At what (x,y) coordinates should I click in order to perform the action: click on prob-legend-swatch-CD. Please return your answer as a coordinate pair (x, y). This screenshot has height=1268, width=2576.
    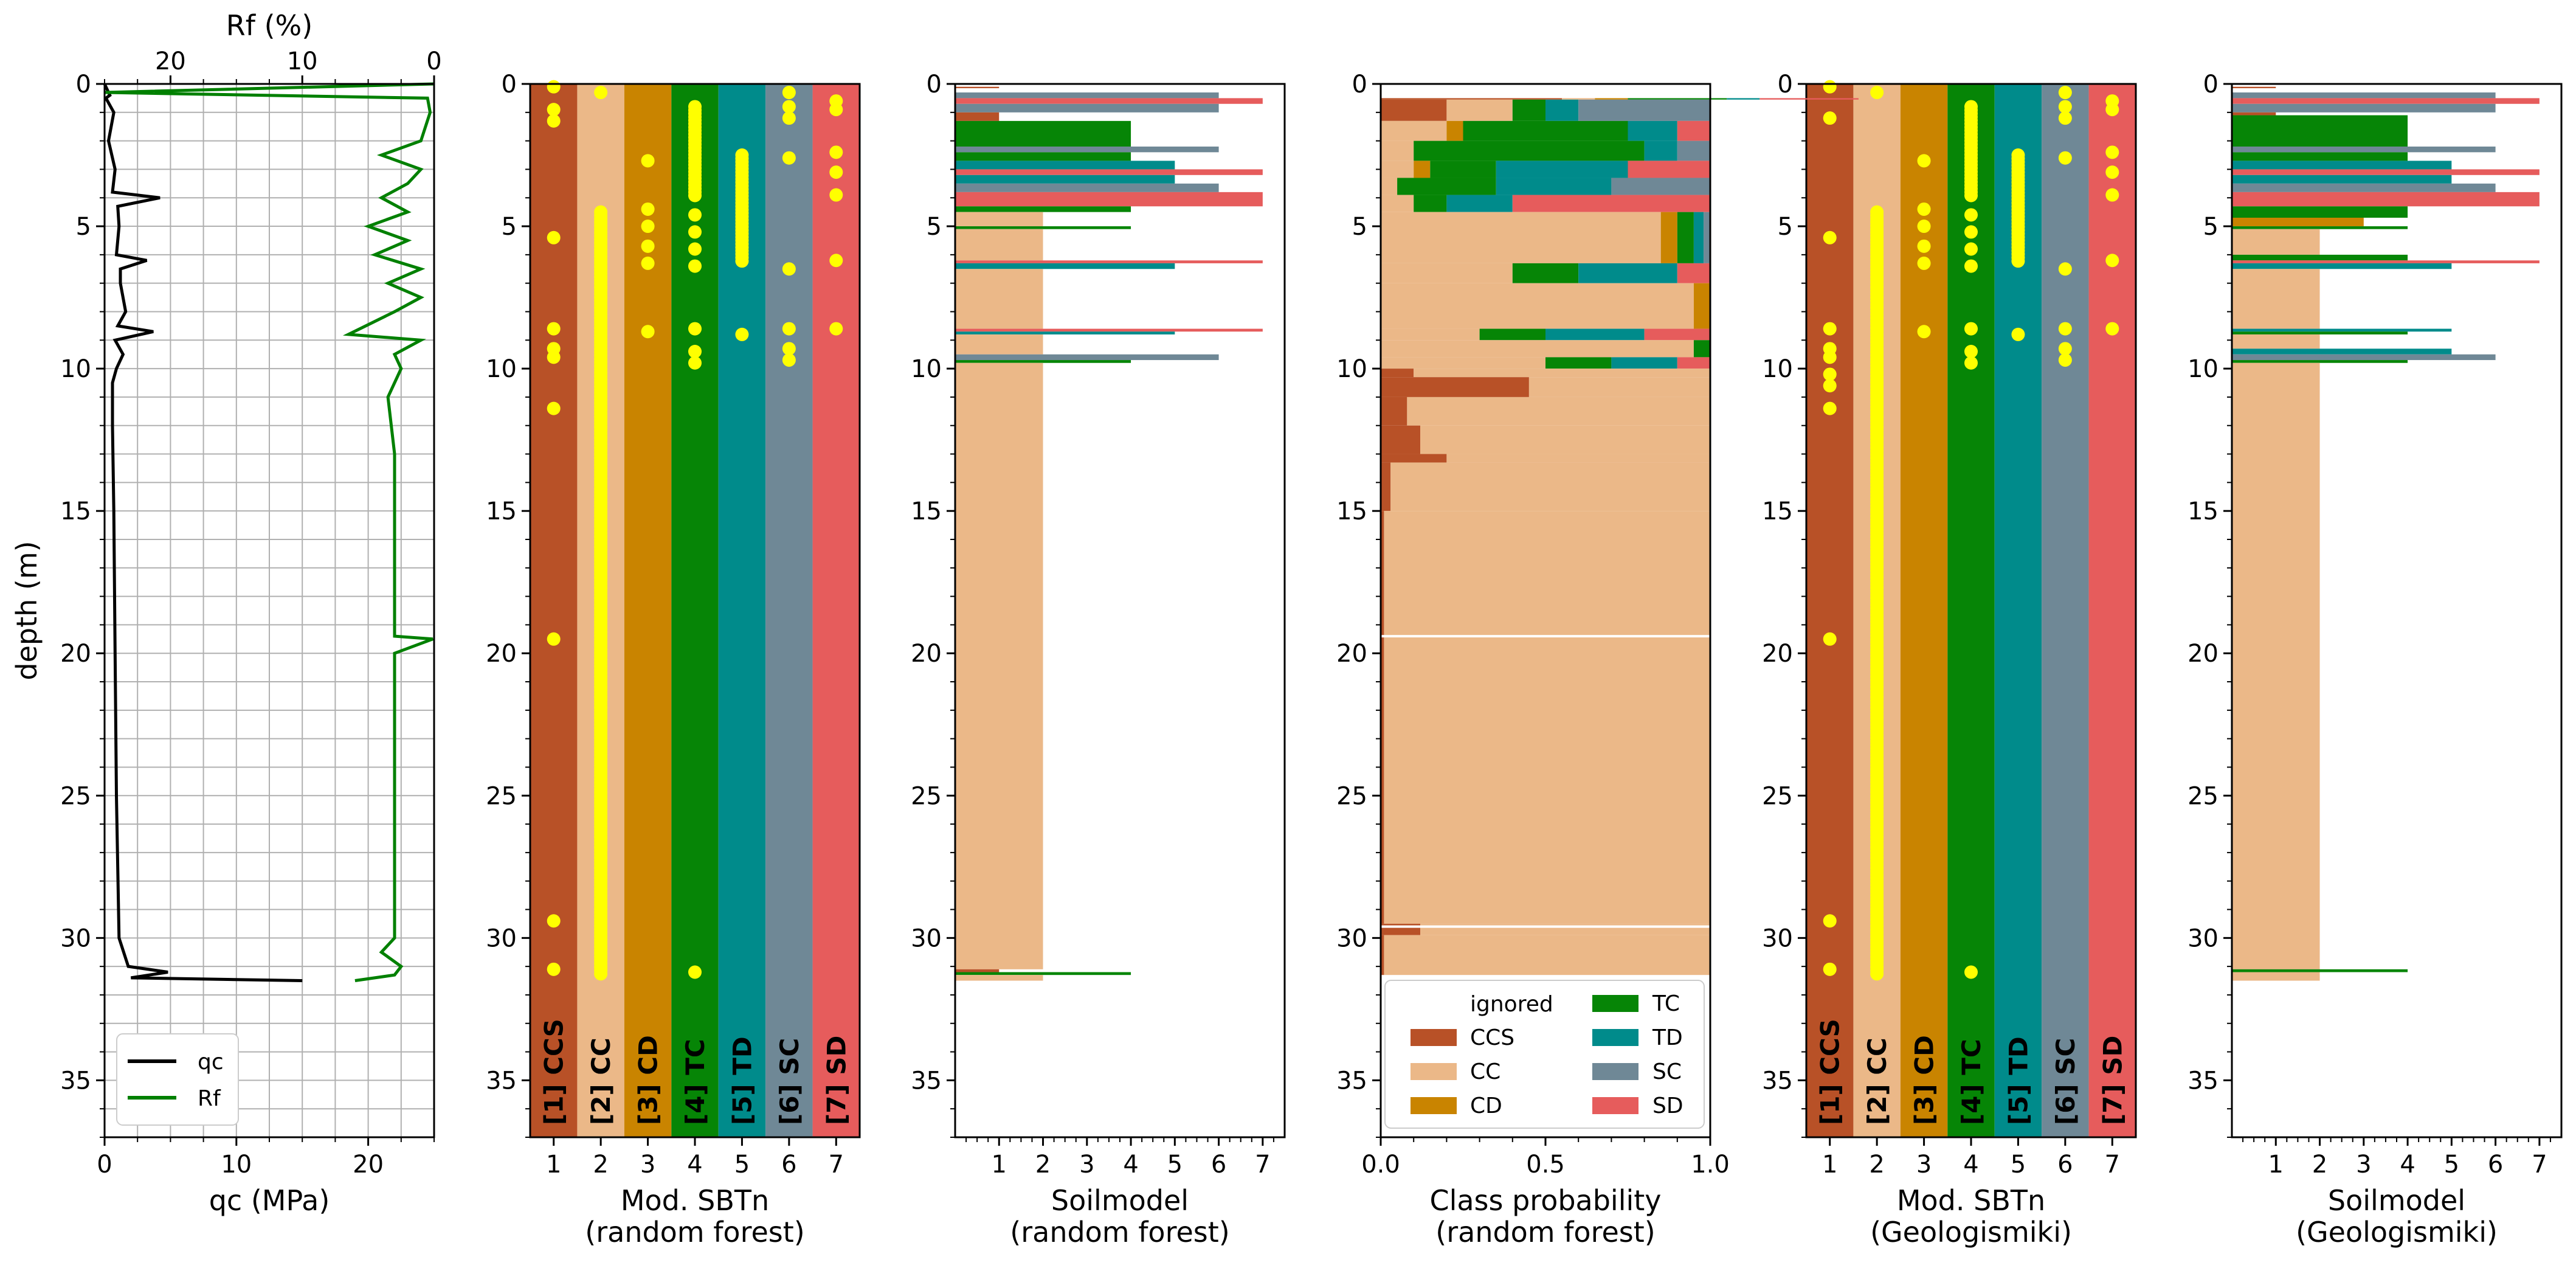
    Looking at the image, I should click on (1434, 1105).